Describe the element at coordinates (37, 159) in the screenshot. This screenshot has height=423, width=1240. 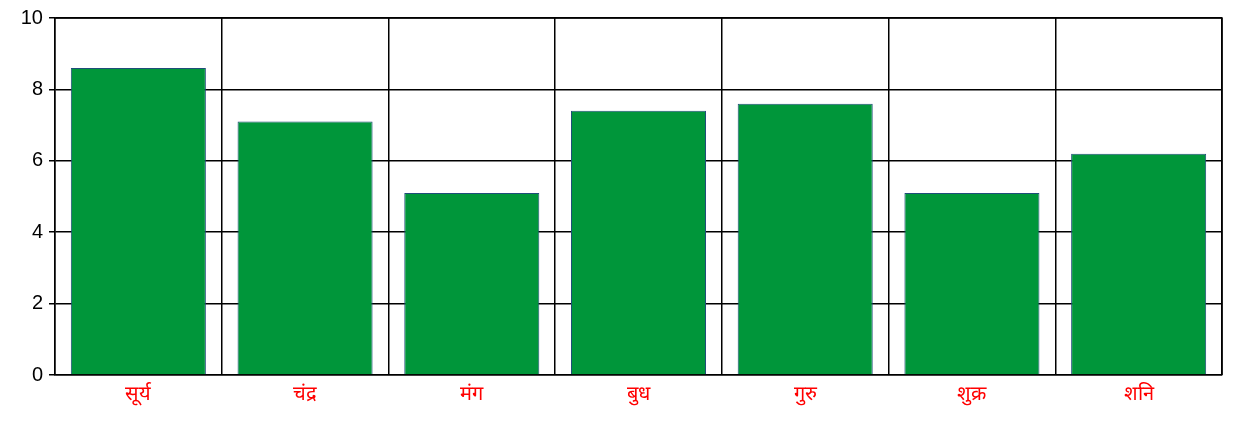
I see `y-tick-label: 6` at that location.